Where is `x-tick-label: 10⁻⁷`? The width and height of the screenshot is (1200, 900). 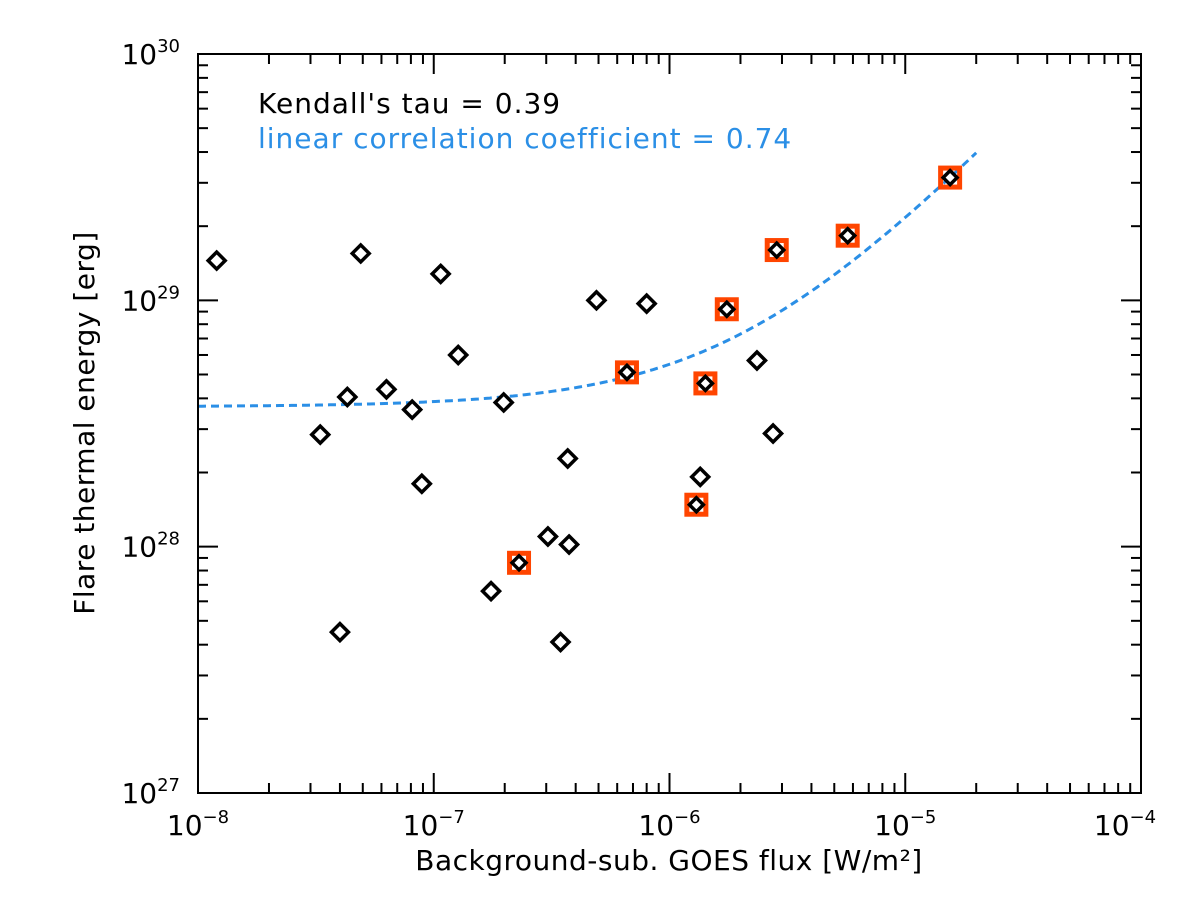
x-tick-label: 10⁻⁷ is located at coordinates (434, 824).